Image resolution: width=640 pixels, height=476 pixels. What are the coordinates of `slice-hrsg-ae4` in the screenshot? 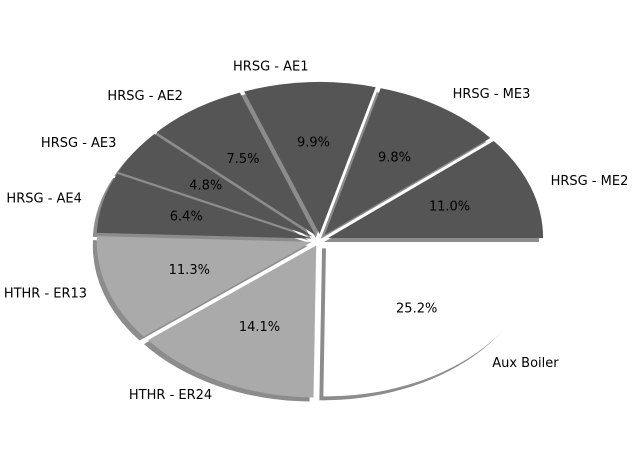 It's located at (204, 206).